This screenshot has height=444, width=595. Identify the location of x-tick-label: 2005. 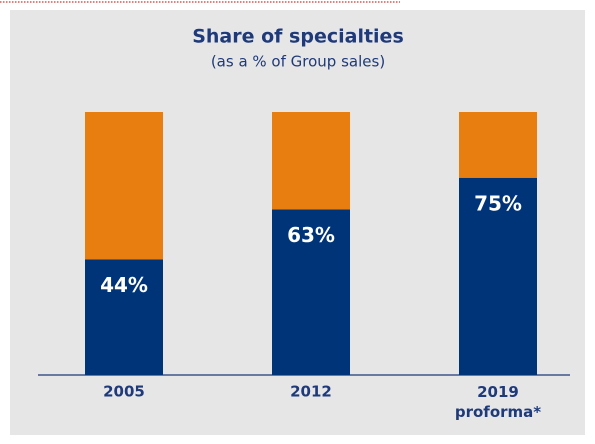
(124, 392).